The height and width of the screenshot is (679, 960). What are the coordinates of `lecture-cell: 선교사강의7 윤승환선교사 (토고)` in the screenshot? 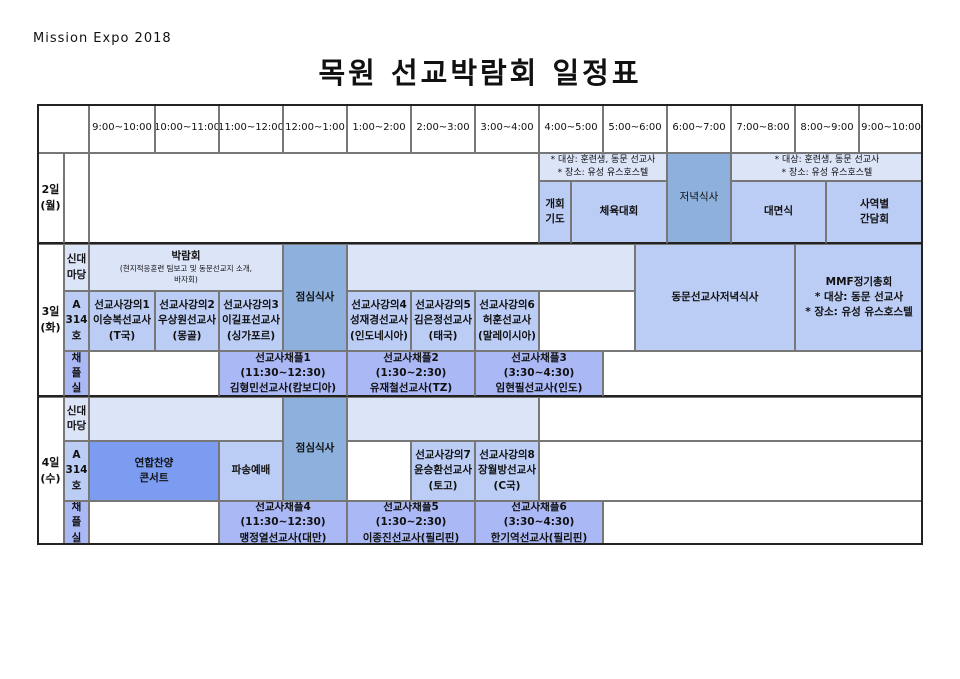 It's located at (443, 471).